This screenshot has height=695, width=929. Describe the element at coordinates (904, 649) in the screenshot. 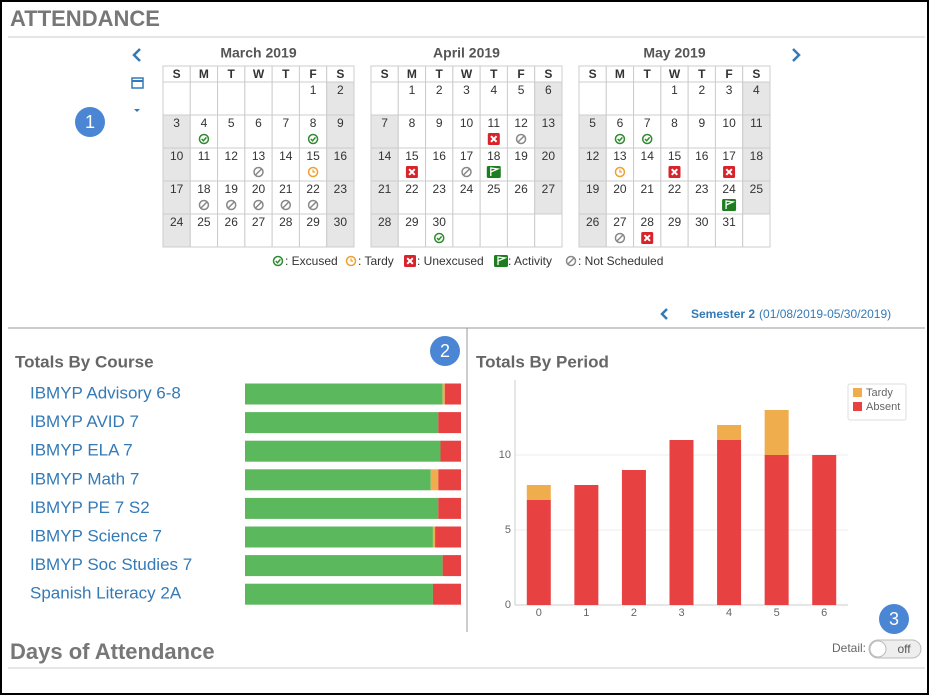

I see `toggle-state: off` at that location.